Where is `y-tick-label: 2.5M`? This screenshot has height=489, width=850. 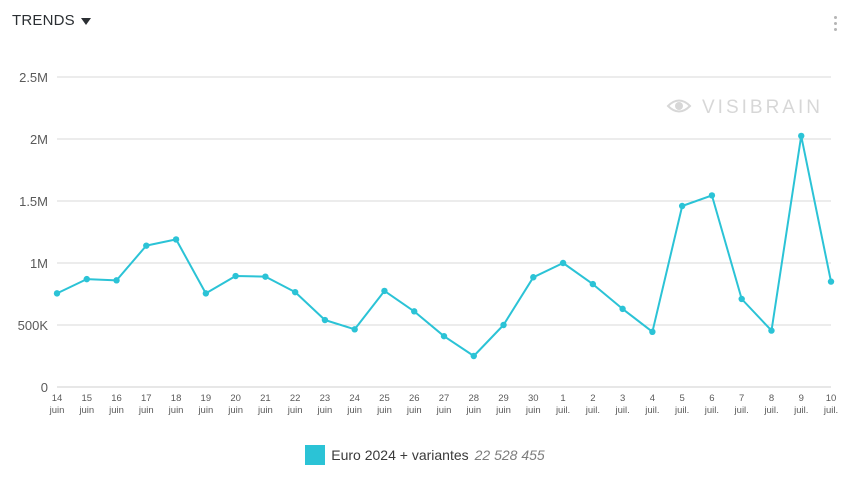 y-tick-label: 2.5M is located at coordinates (33, 77).